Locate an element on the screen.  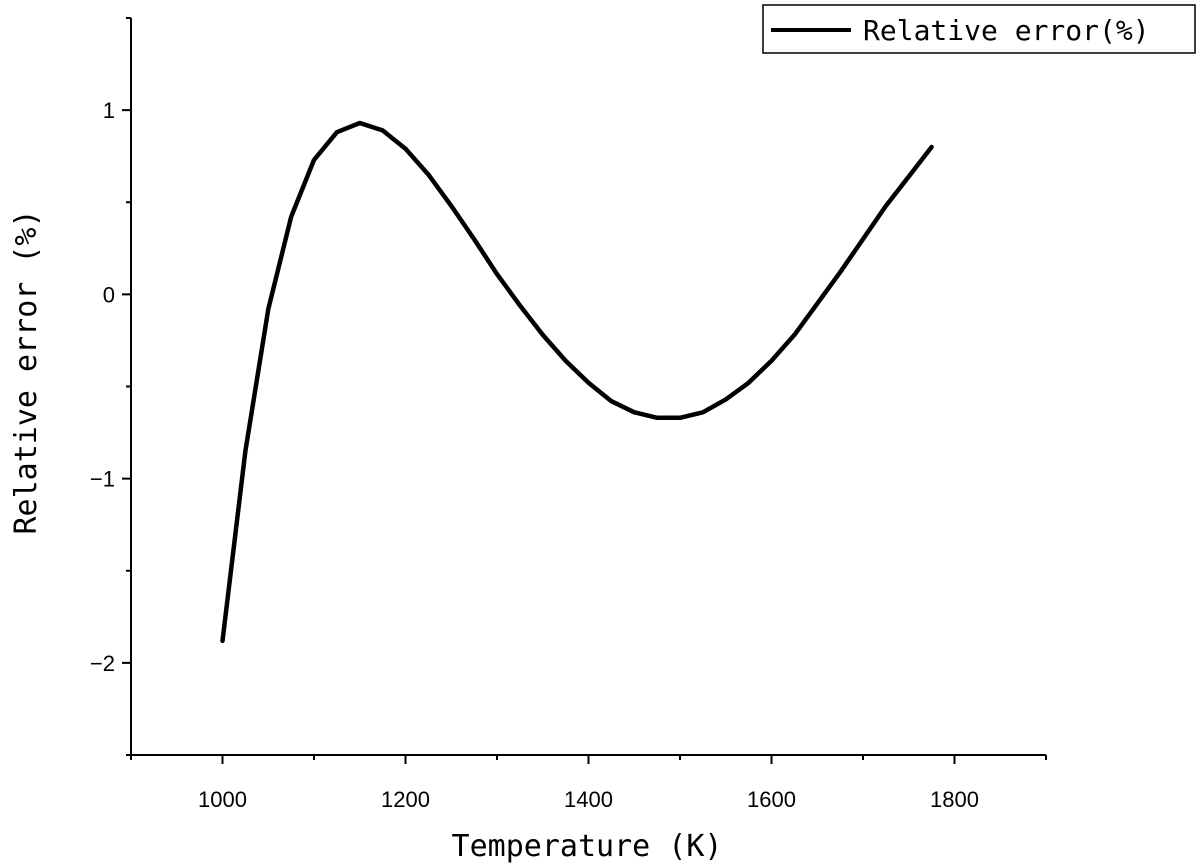
x-tick-label: 1000 is located at coordinates (222, 799).